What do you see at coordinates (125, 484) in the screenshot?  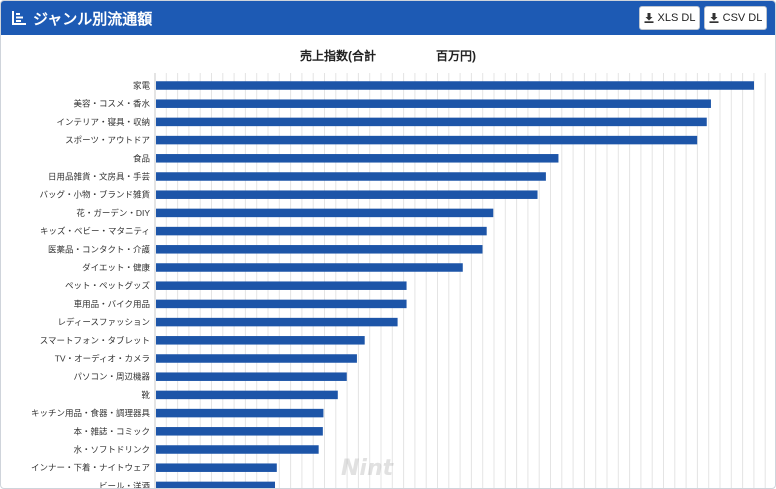 I see `category-label: ビール・洋酒` at bounding box center [125, 484].